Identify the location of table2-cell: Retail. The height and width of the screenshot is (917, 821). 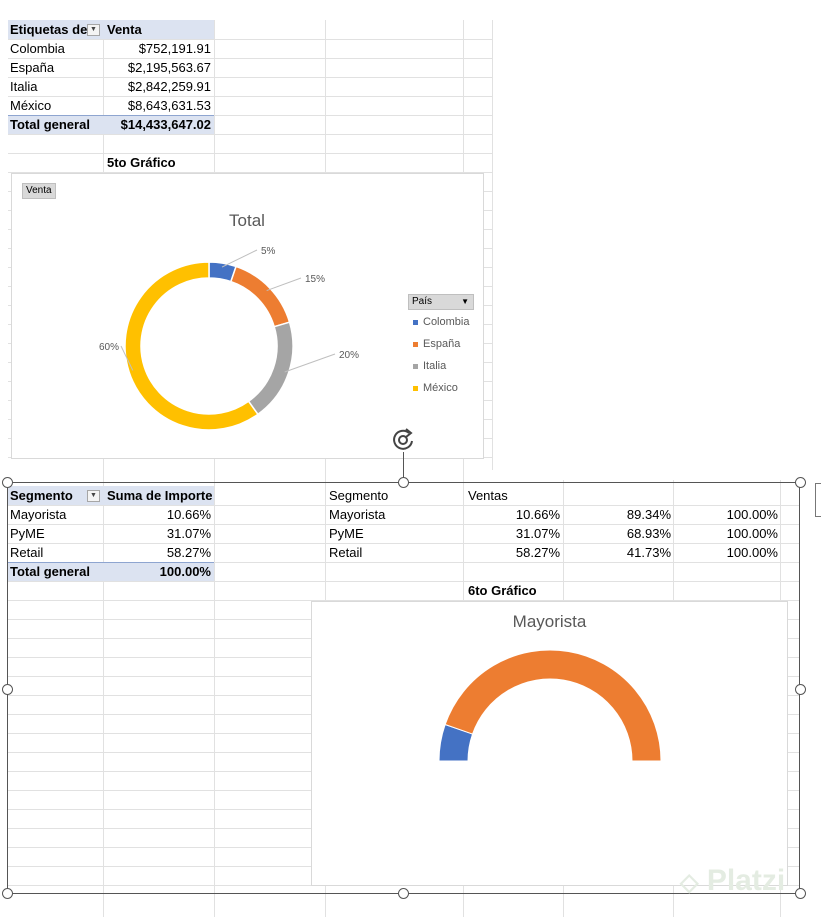
(346, 552).